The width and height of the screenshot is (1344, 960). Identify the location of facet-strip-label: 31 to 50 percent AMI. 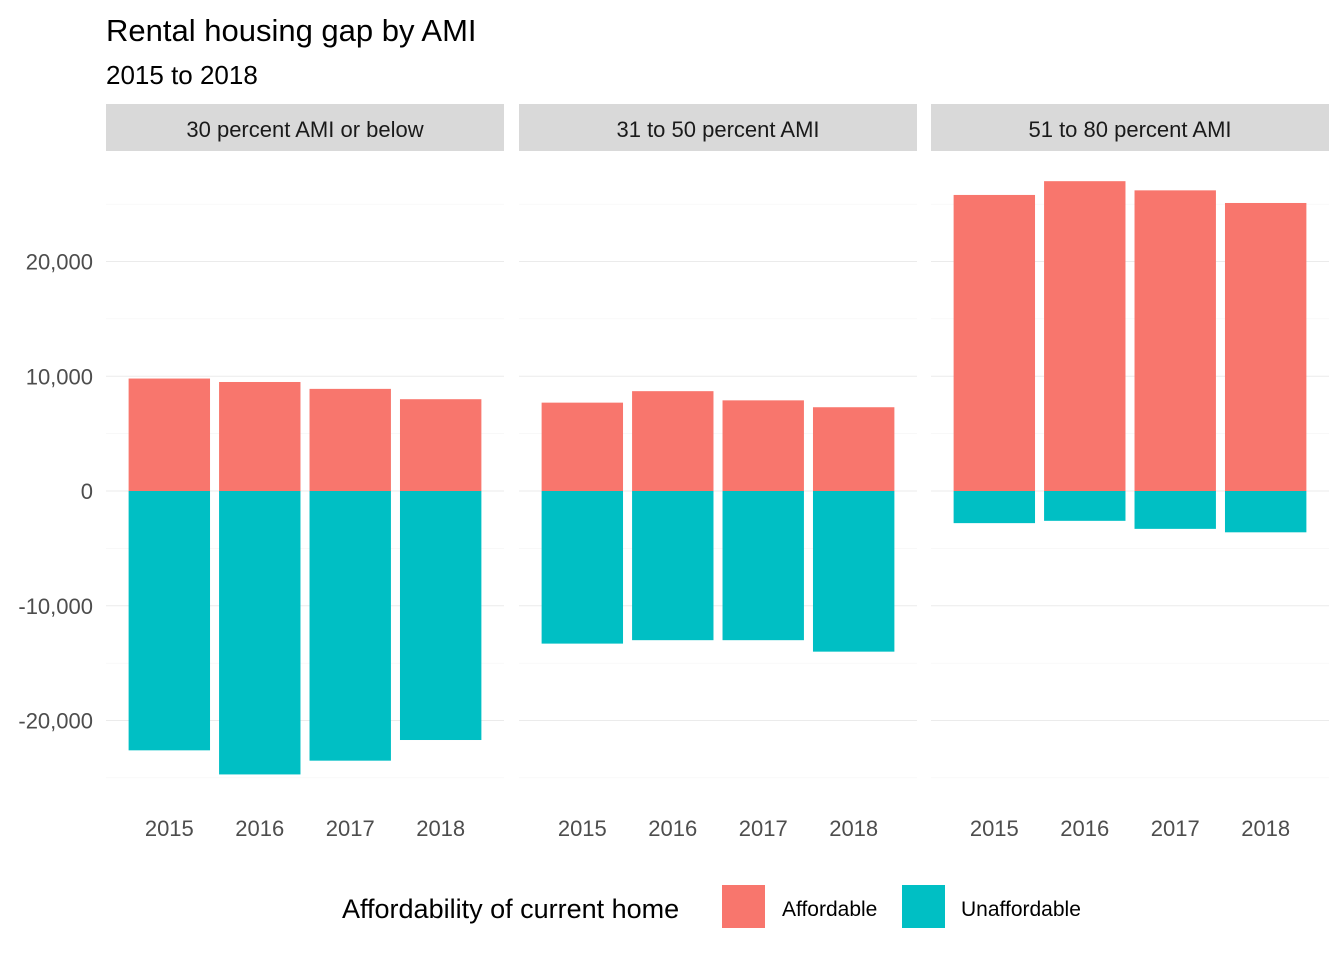
(717, 129).